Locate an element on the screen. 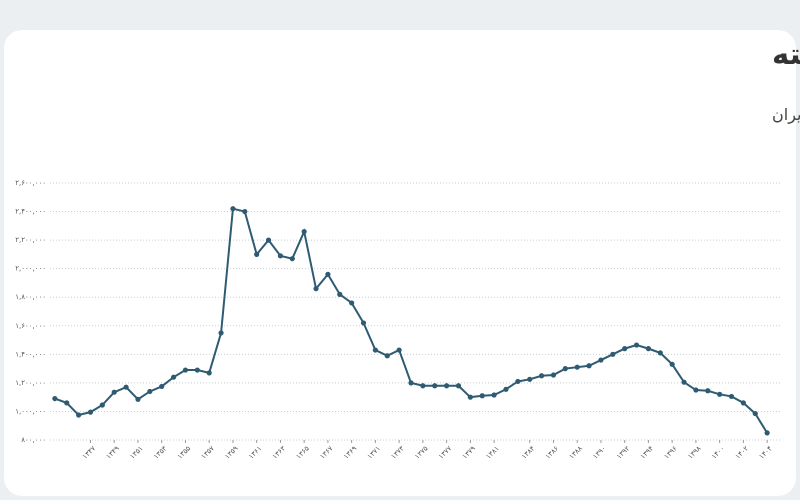  y-tick-label: ۲,۰۰۰,۰۰۰ is located at coordinates (30, 269).